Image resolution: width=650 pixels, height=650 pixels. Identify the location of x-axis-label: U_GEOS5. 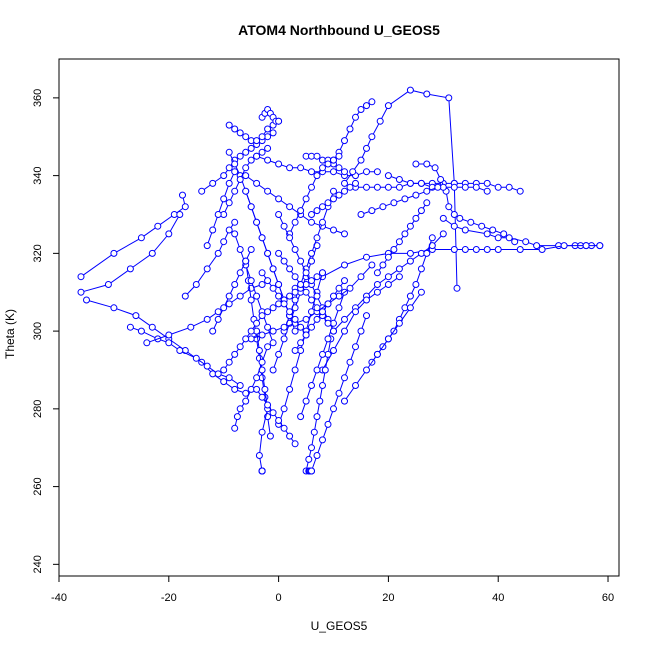
(339, 626).